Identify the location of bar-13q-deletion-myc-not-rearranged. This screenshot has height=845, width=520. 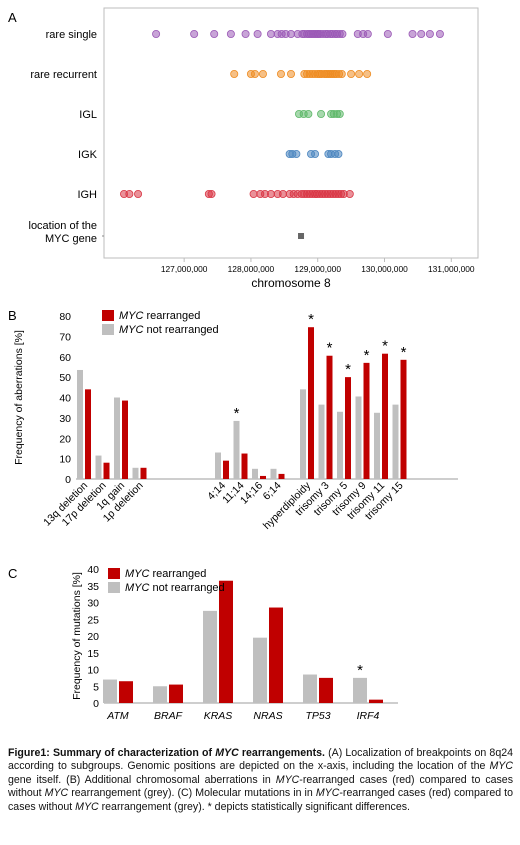
(80, 424).